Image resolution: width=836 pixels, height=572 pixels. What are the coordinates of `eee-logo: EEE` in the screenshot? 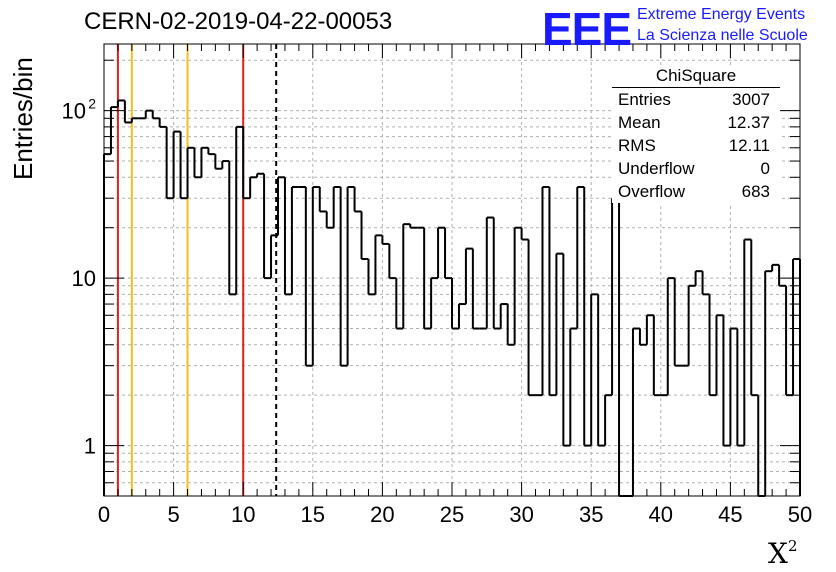 It's located at (587, 29).